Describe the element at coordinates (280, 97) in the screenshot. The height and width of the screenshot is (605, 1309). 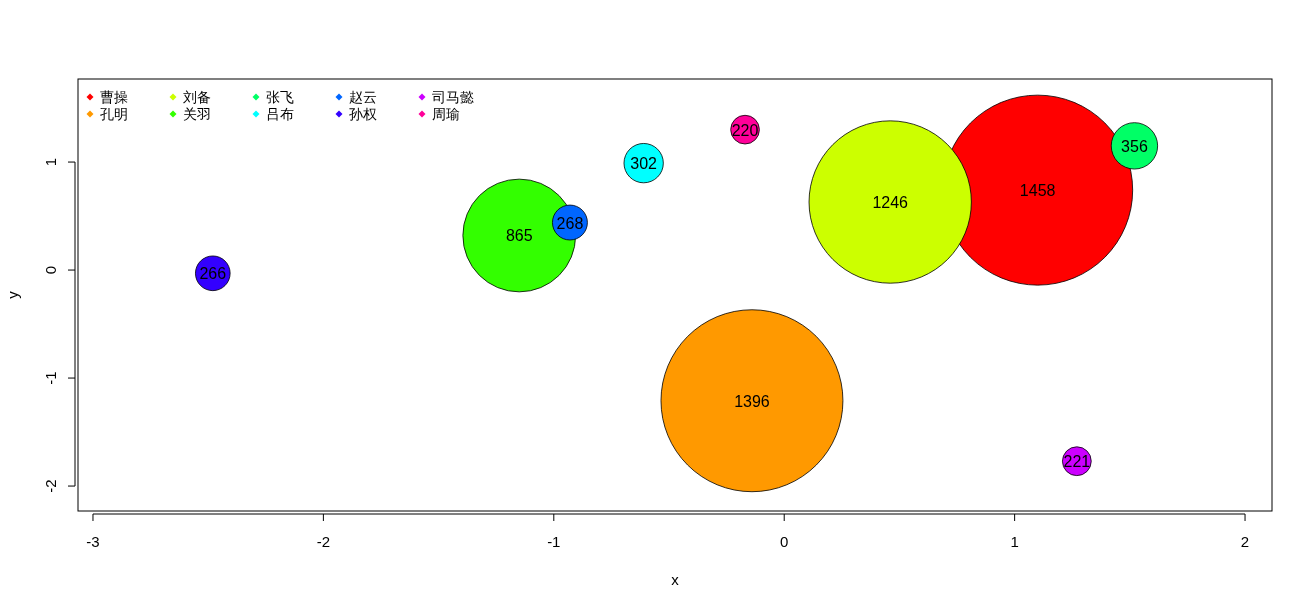
I see `legend-label: 张飞` at that location.